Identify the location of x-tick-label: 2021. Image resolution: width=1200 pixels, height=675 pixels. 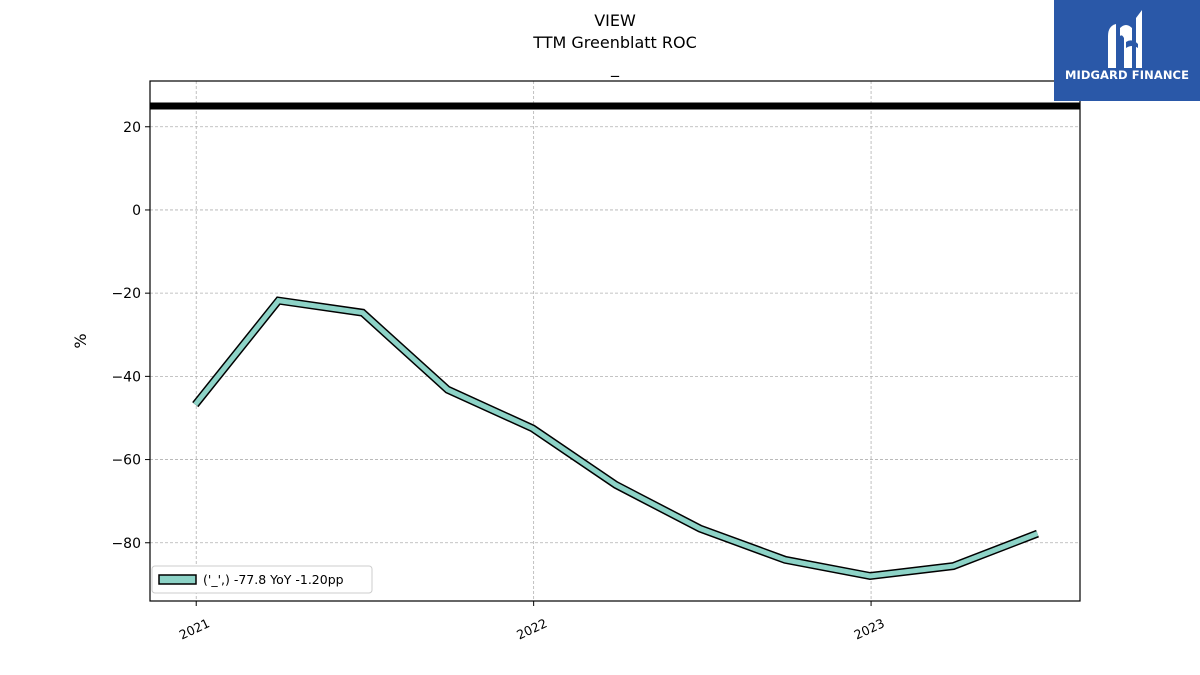
(194, 628).